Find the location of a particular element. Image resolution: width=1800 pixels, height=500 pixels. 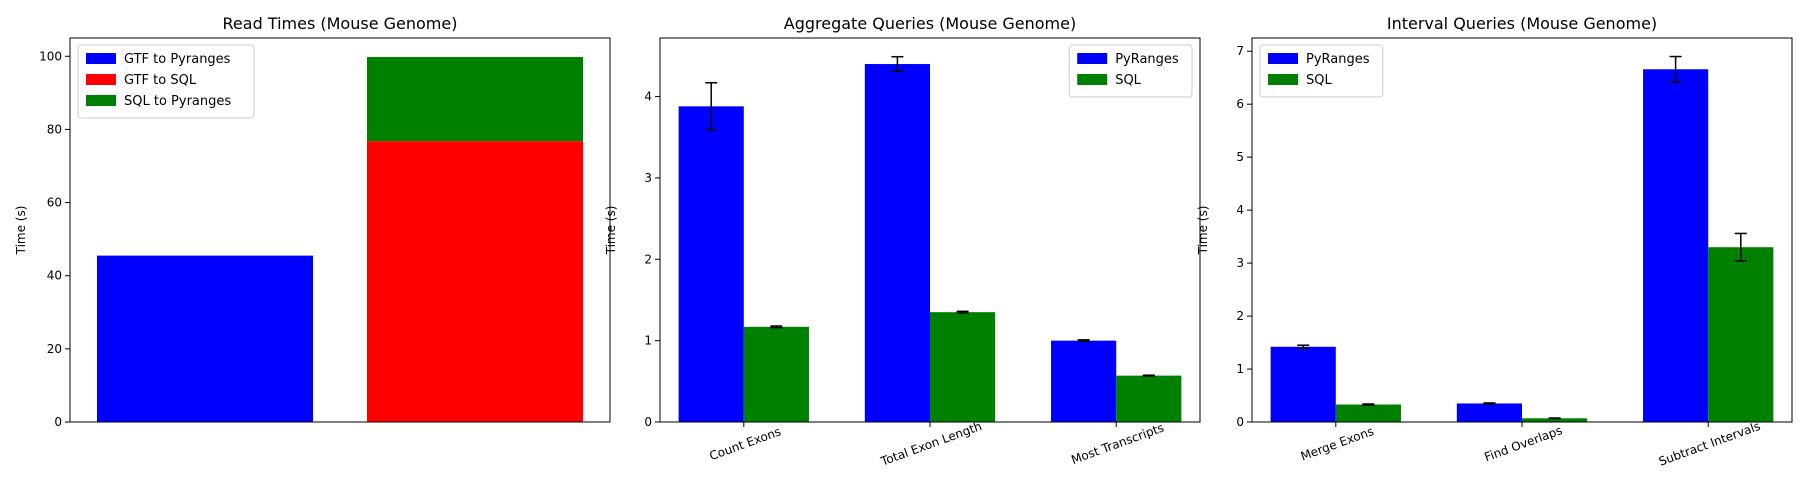

chart-title: Aggregate Queries (Mouse Genome) is located at coordinates (930, 23).